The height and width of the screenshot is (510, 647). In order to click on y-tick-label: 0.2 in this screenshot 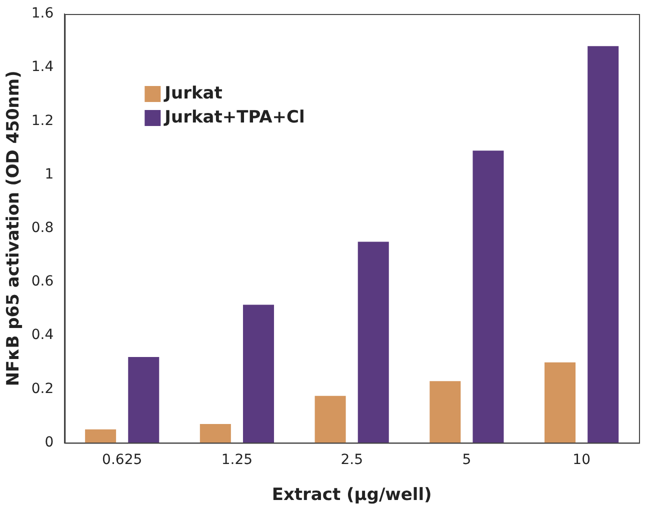, I will do `click(42, 388)`.